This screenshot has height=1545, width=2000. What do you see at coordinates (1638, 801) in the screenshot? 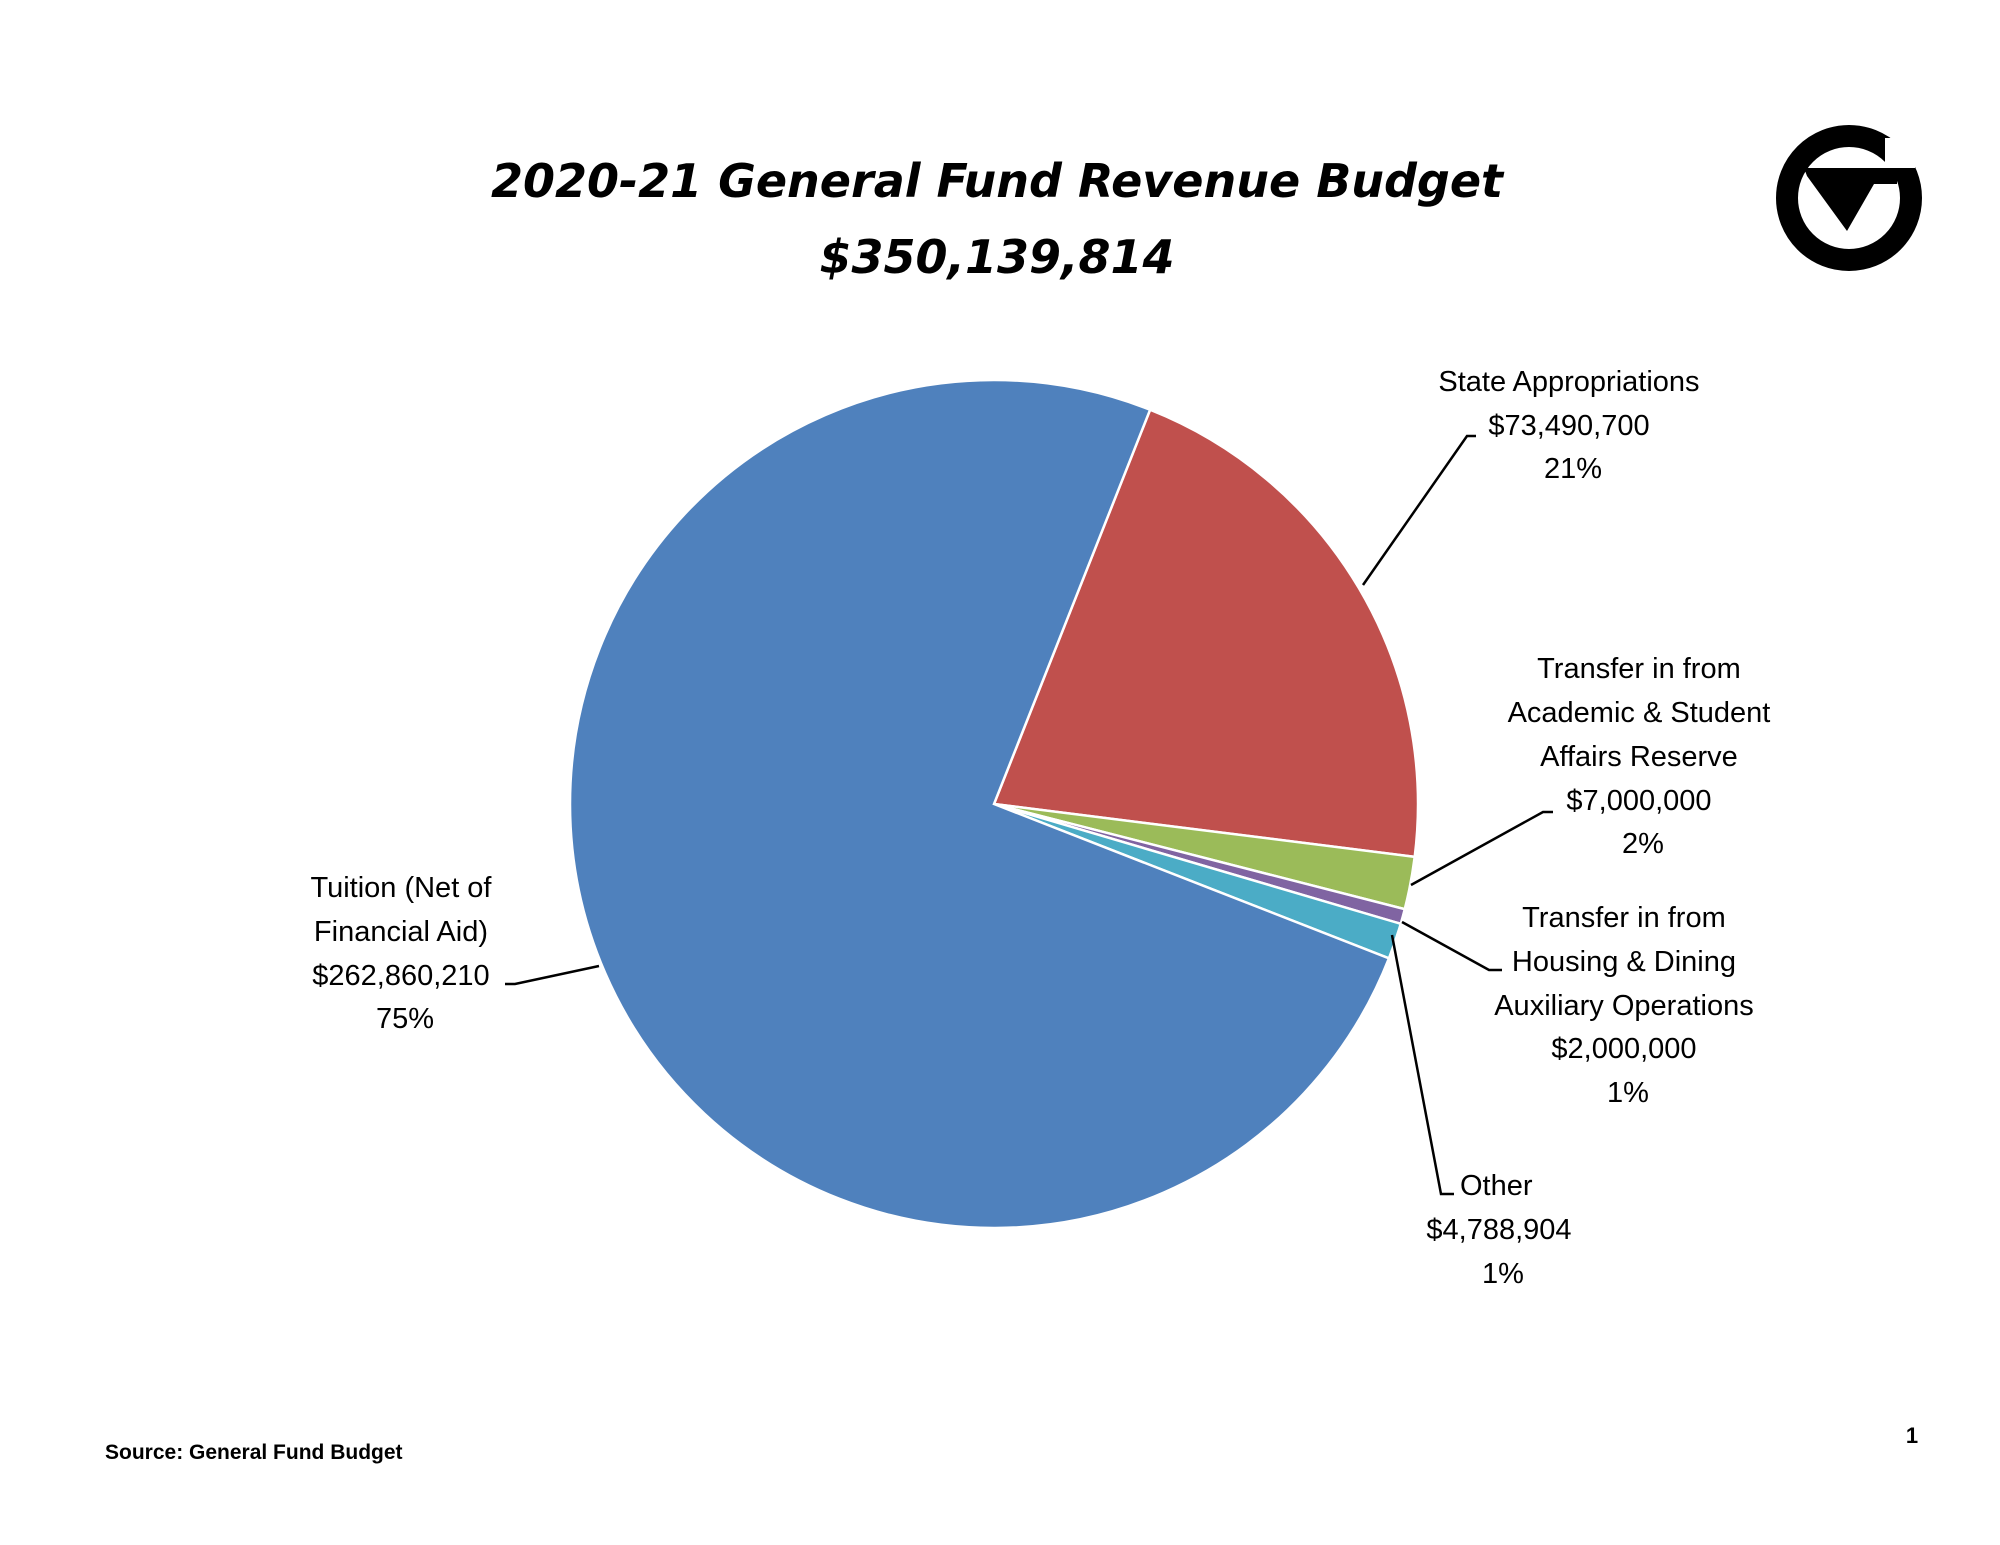
I see `label-amount: $7,000,000` at bounding box center [1638, 801].